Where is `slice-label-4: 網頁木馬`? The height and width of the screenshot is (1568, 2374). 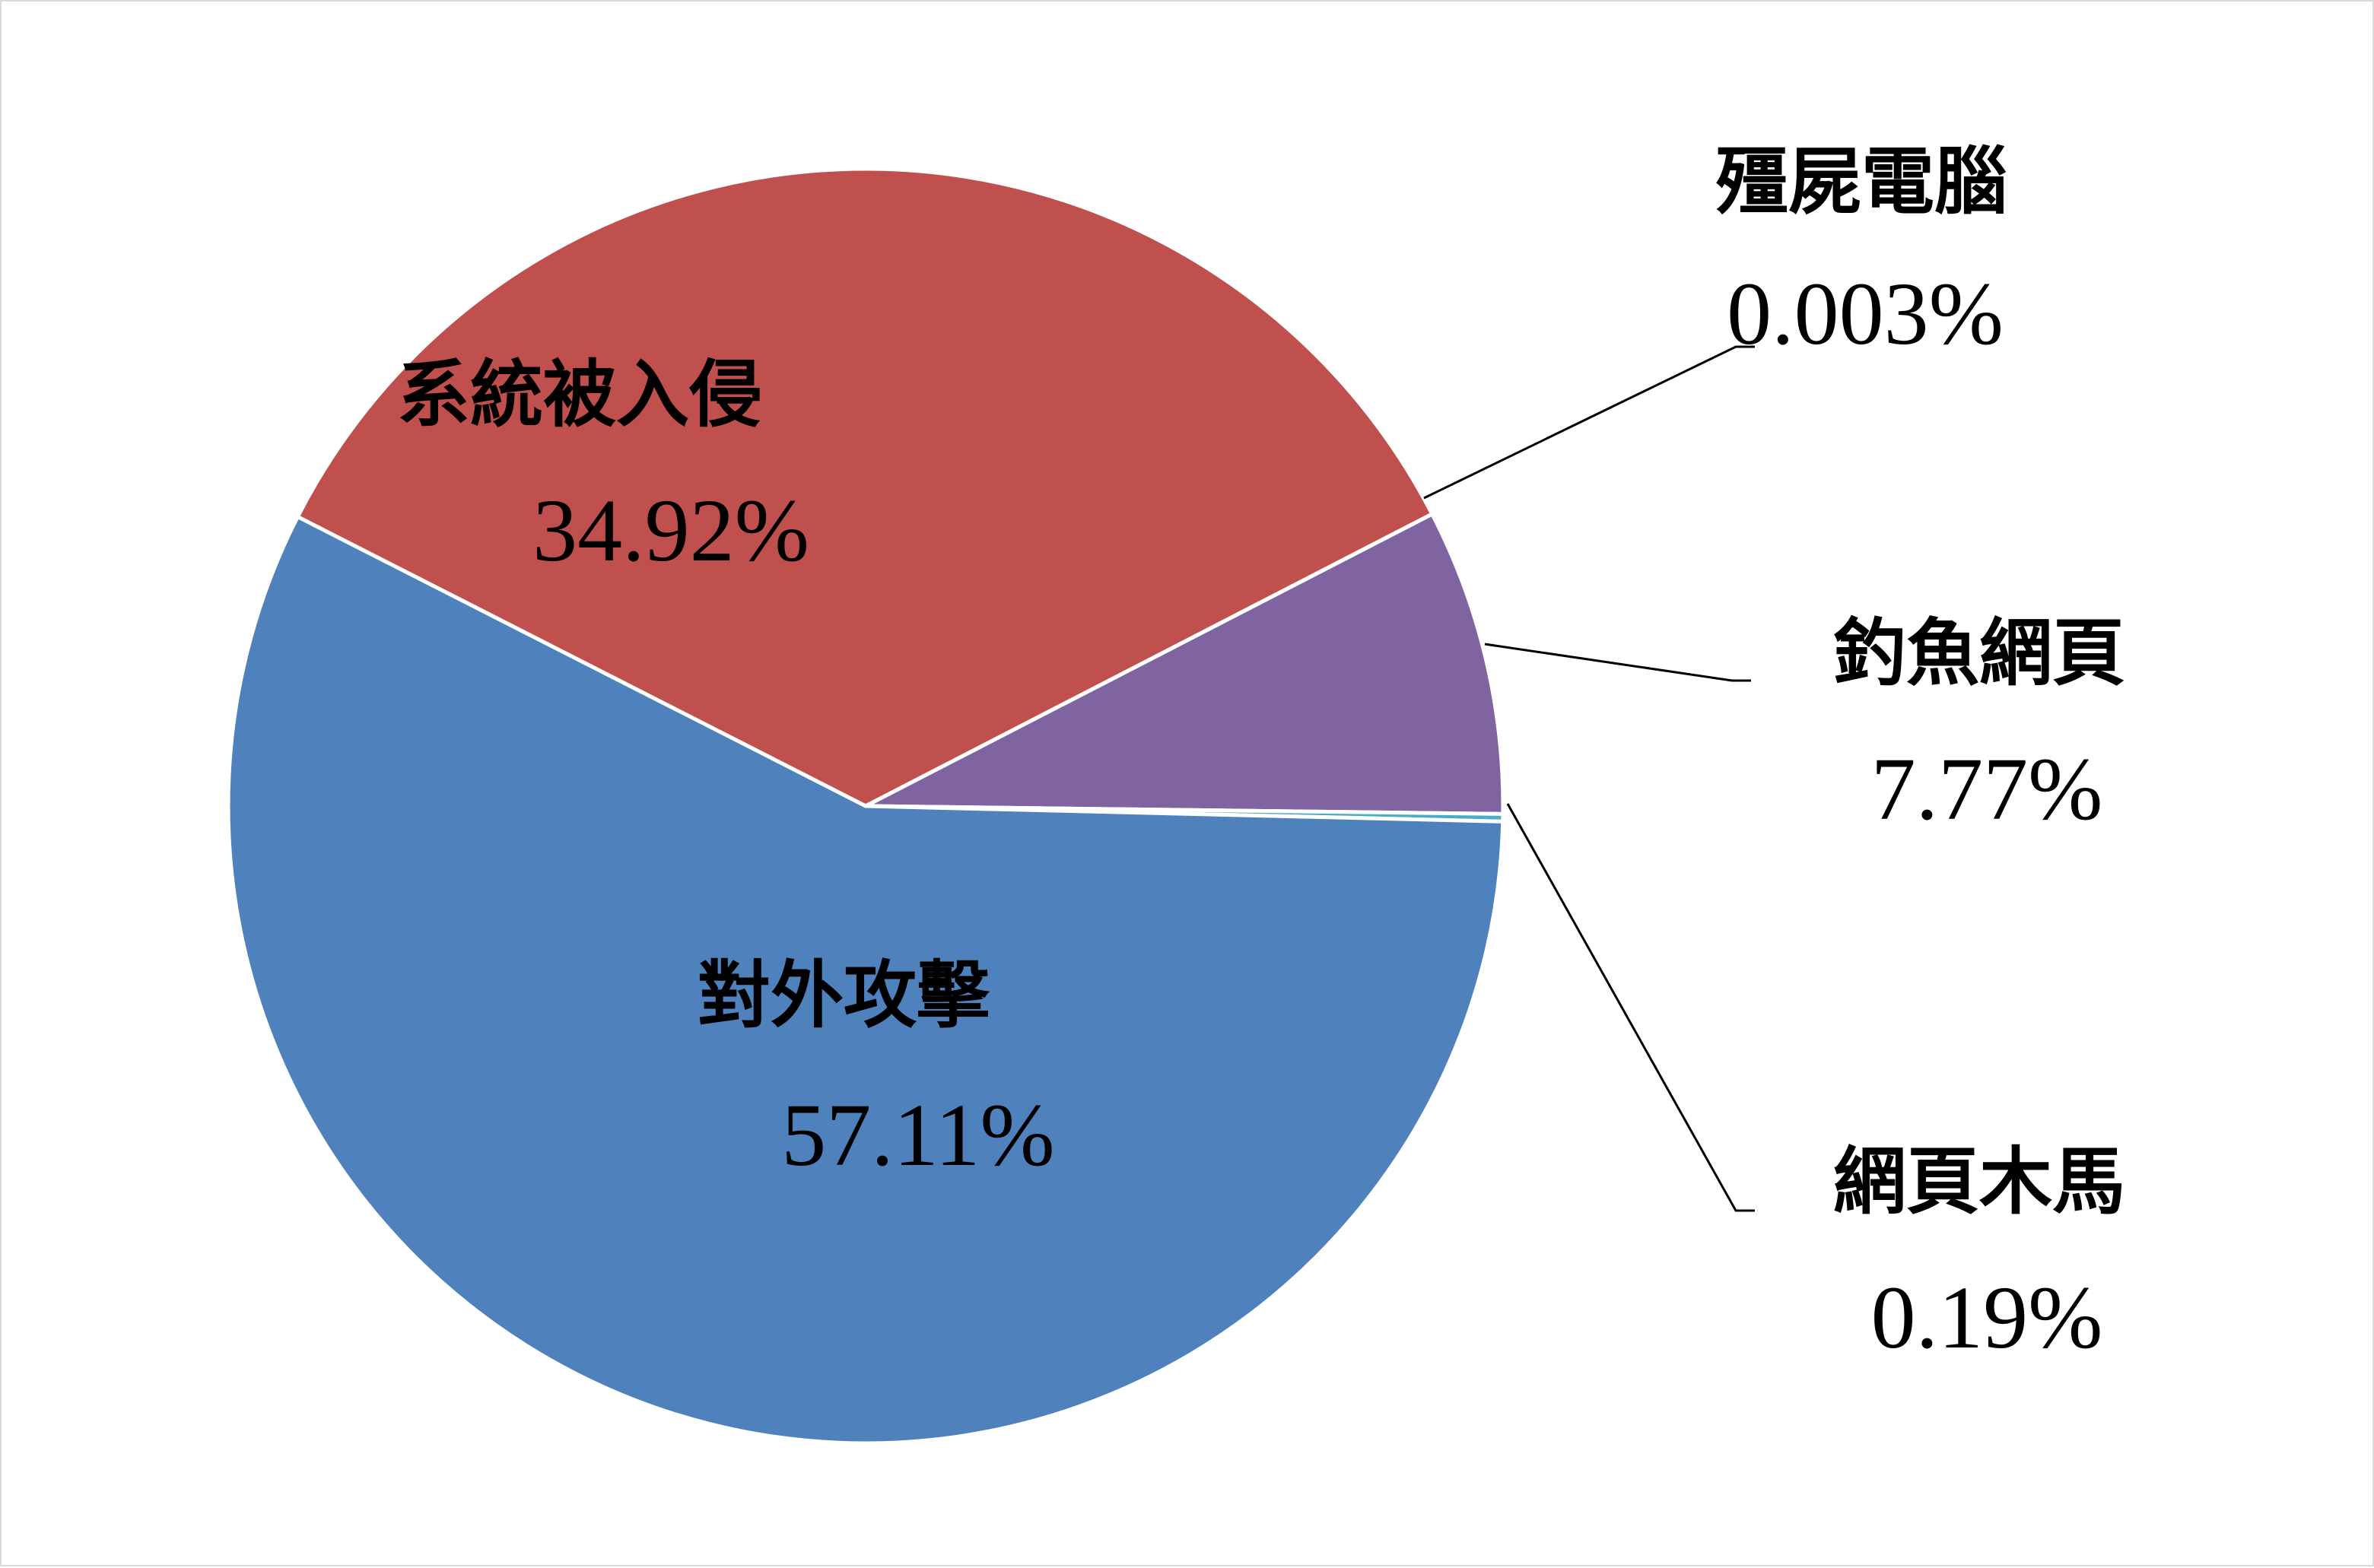
slice-label-4: 網頁木馬 is located at coordinates (1979, 1181).